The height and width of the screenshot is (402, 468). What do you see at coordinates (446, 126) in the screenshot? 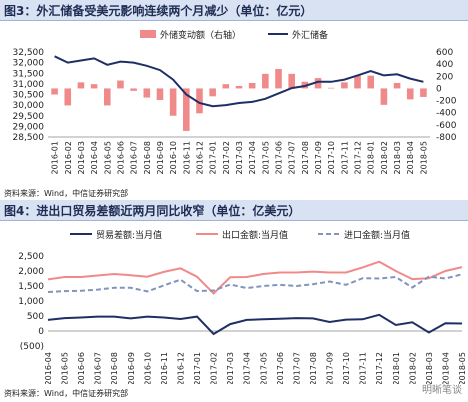
I see `right-axis-tick: -600` at bounding box center [446, 126].